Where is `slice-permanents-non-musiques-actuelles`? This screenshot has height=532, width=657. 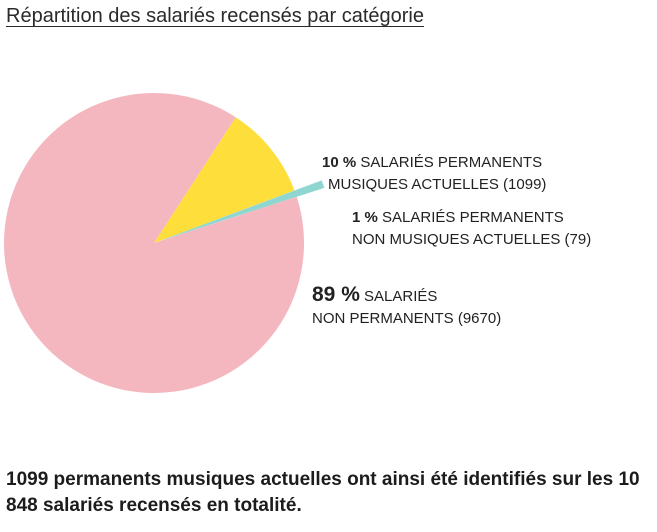 slice-permanents-non-musiques-actuelles is located at coordinates (241, 211).